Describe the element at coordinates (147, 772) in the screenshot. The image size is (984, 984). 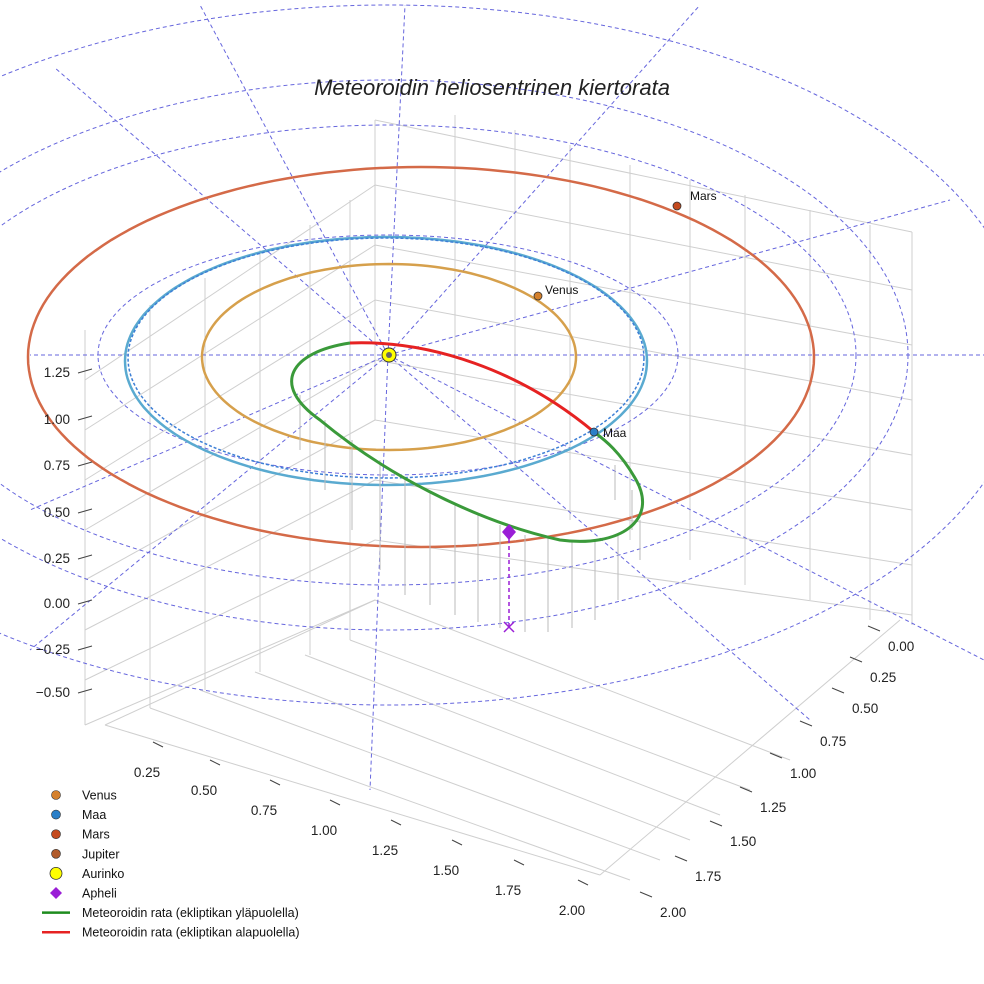
I see `x-tick-label: 0.25` at that location.